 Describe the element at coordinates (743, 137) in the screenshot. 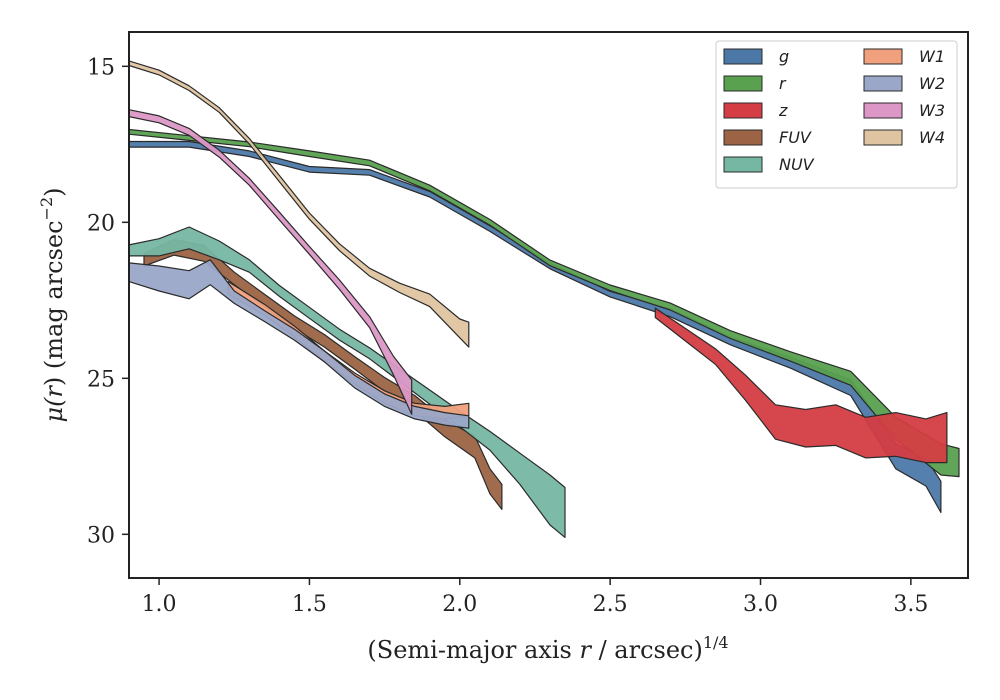

I see `legend-swatch-fuv` at that location.